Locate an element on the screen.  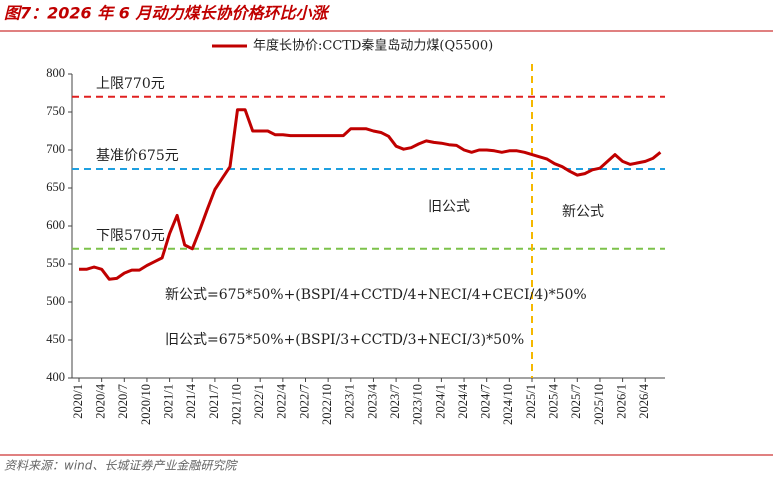
y-tick-label: 700 is located at coordinates (55, 149).